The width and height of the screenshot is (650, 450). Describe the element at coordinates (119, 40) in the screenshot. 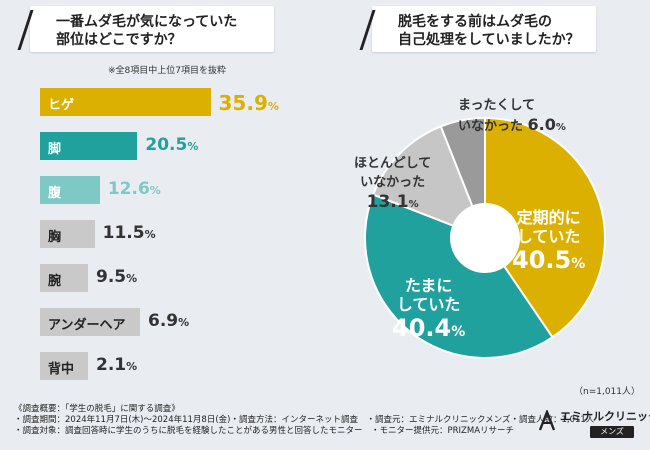

I see `left-title-line-2: 部位はどこですか？` at that location.